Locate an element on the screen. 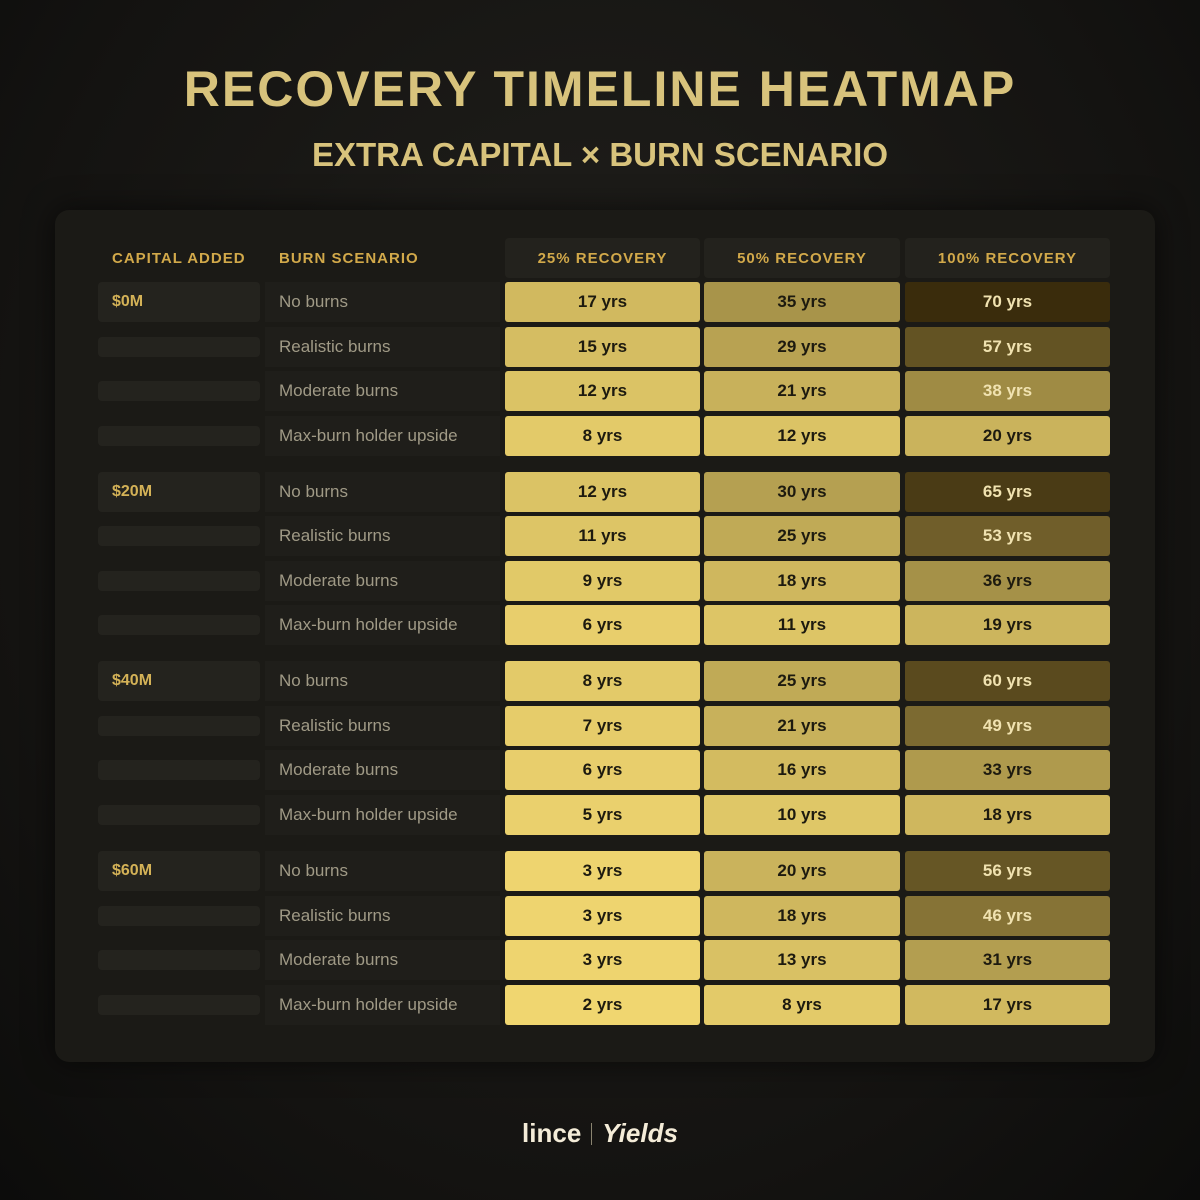 The width and height of the screenshot is (1200, 1200). capital-label: $60M is located at coordinates (179, 871).